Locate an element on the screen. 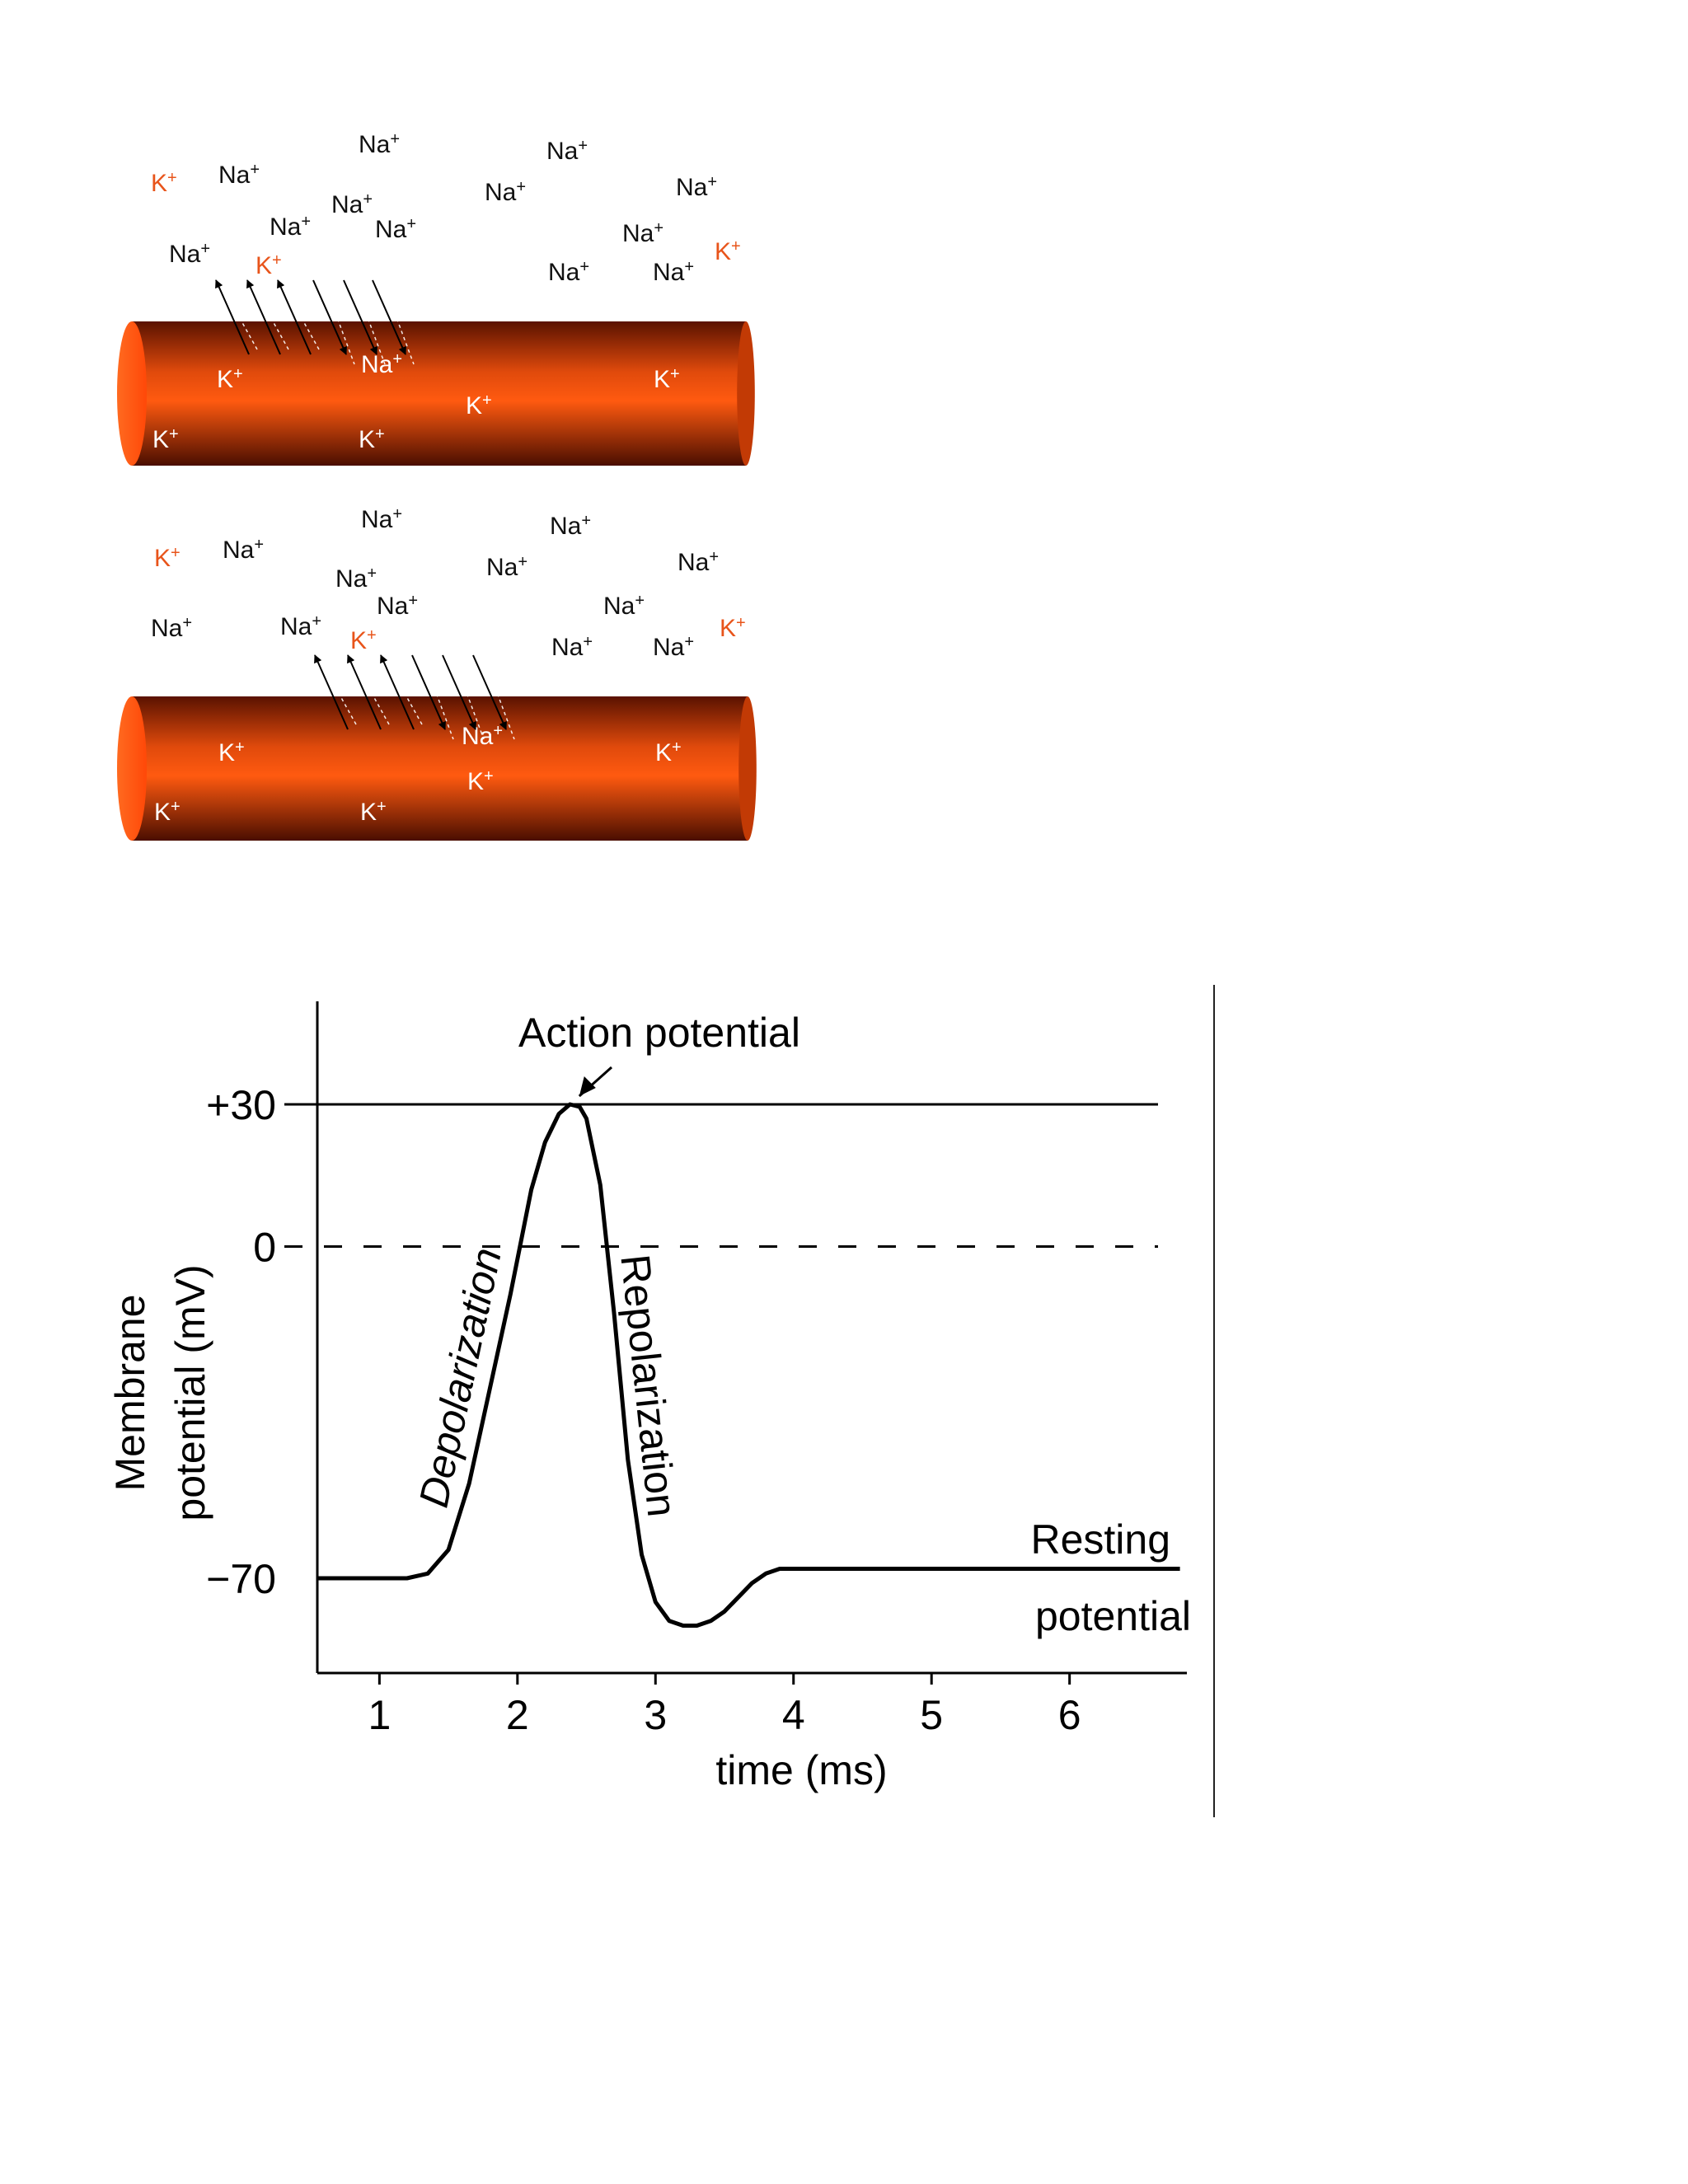 The image size is (1688, 2184). annotation-depolarization: Depolarization is located at coordinates (460, 1377).